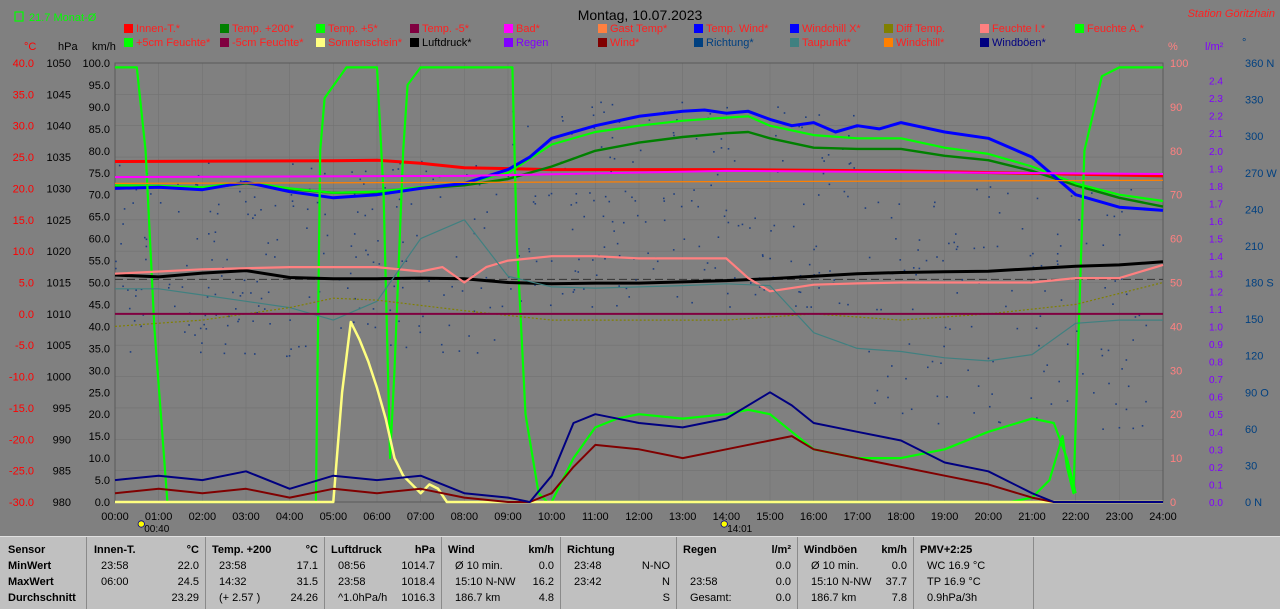 This screenshot has width=1280, height=609. Describe the element at coordinates (377, 517) in the screenshot. I see `time-tick-label: 06:00` at that location.